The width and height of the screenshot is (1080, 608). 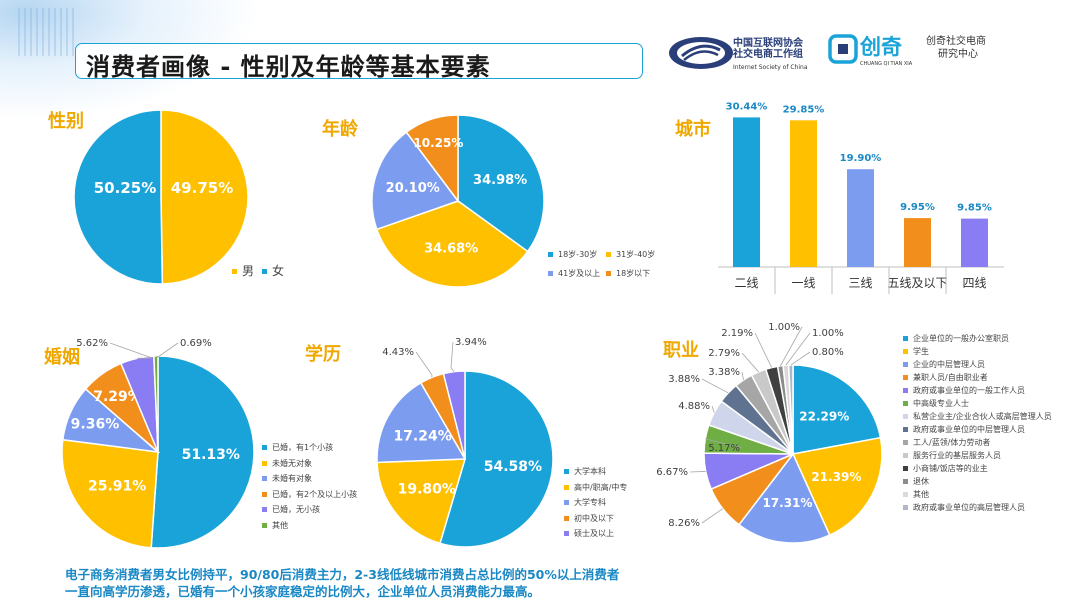 I want to click on chuangqi-brand: 创奇, so click(x=881, y=47).